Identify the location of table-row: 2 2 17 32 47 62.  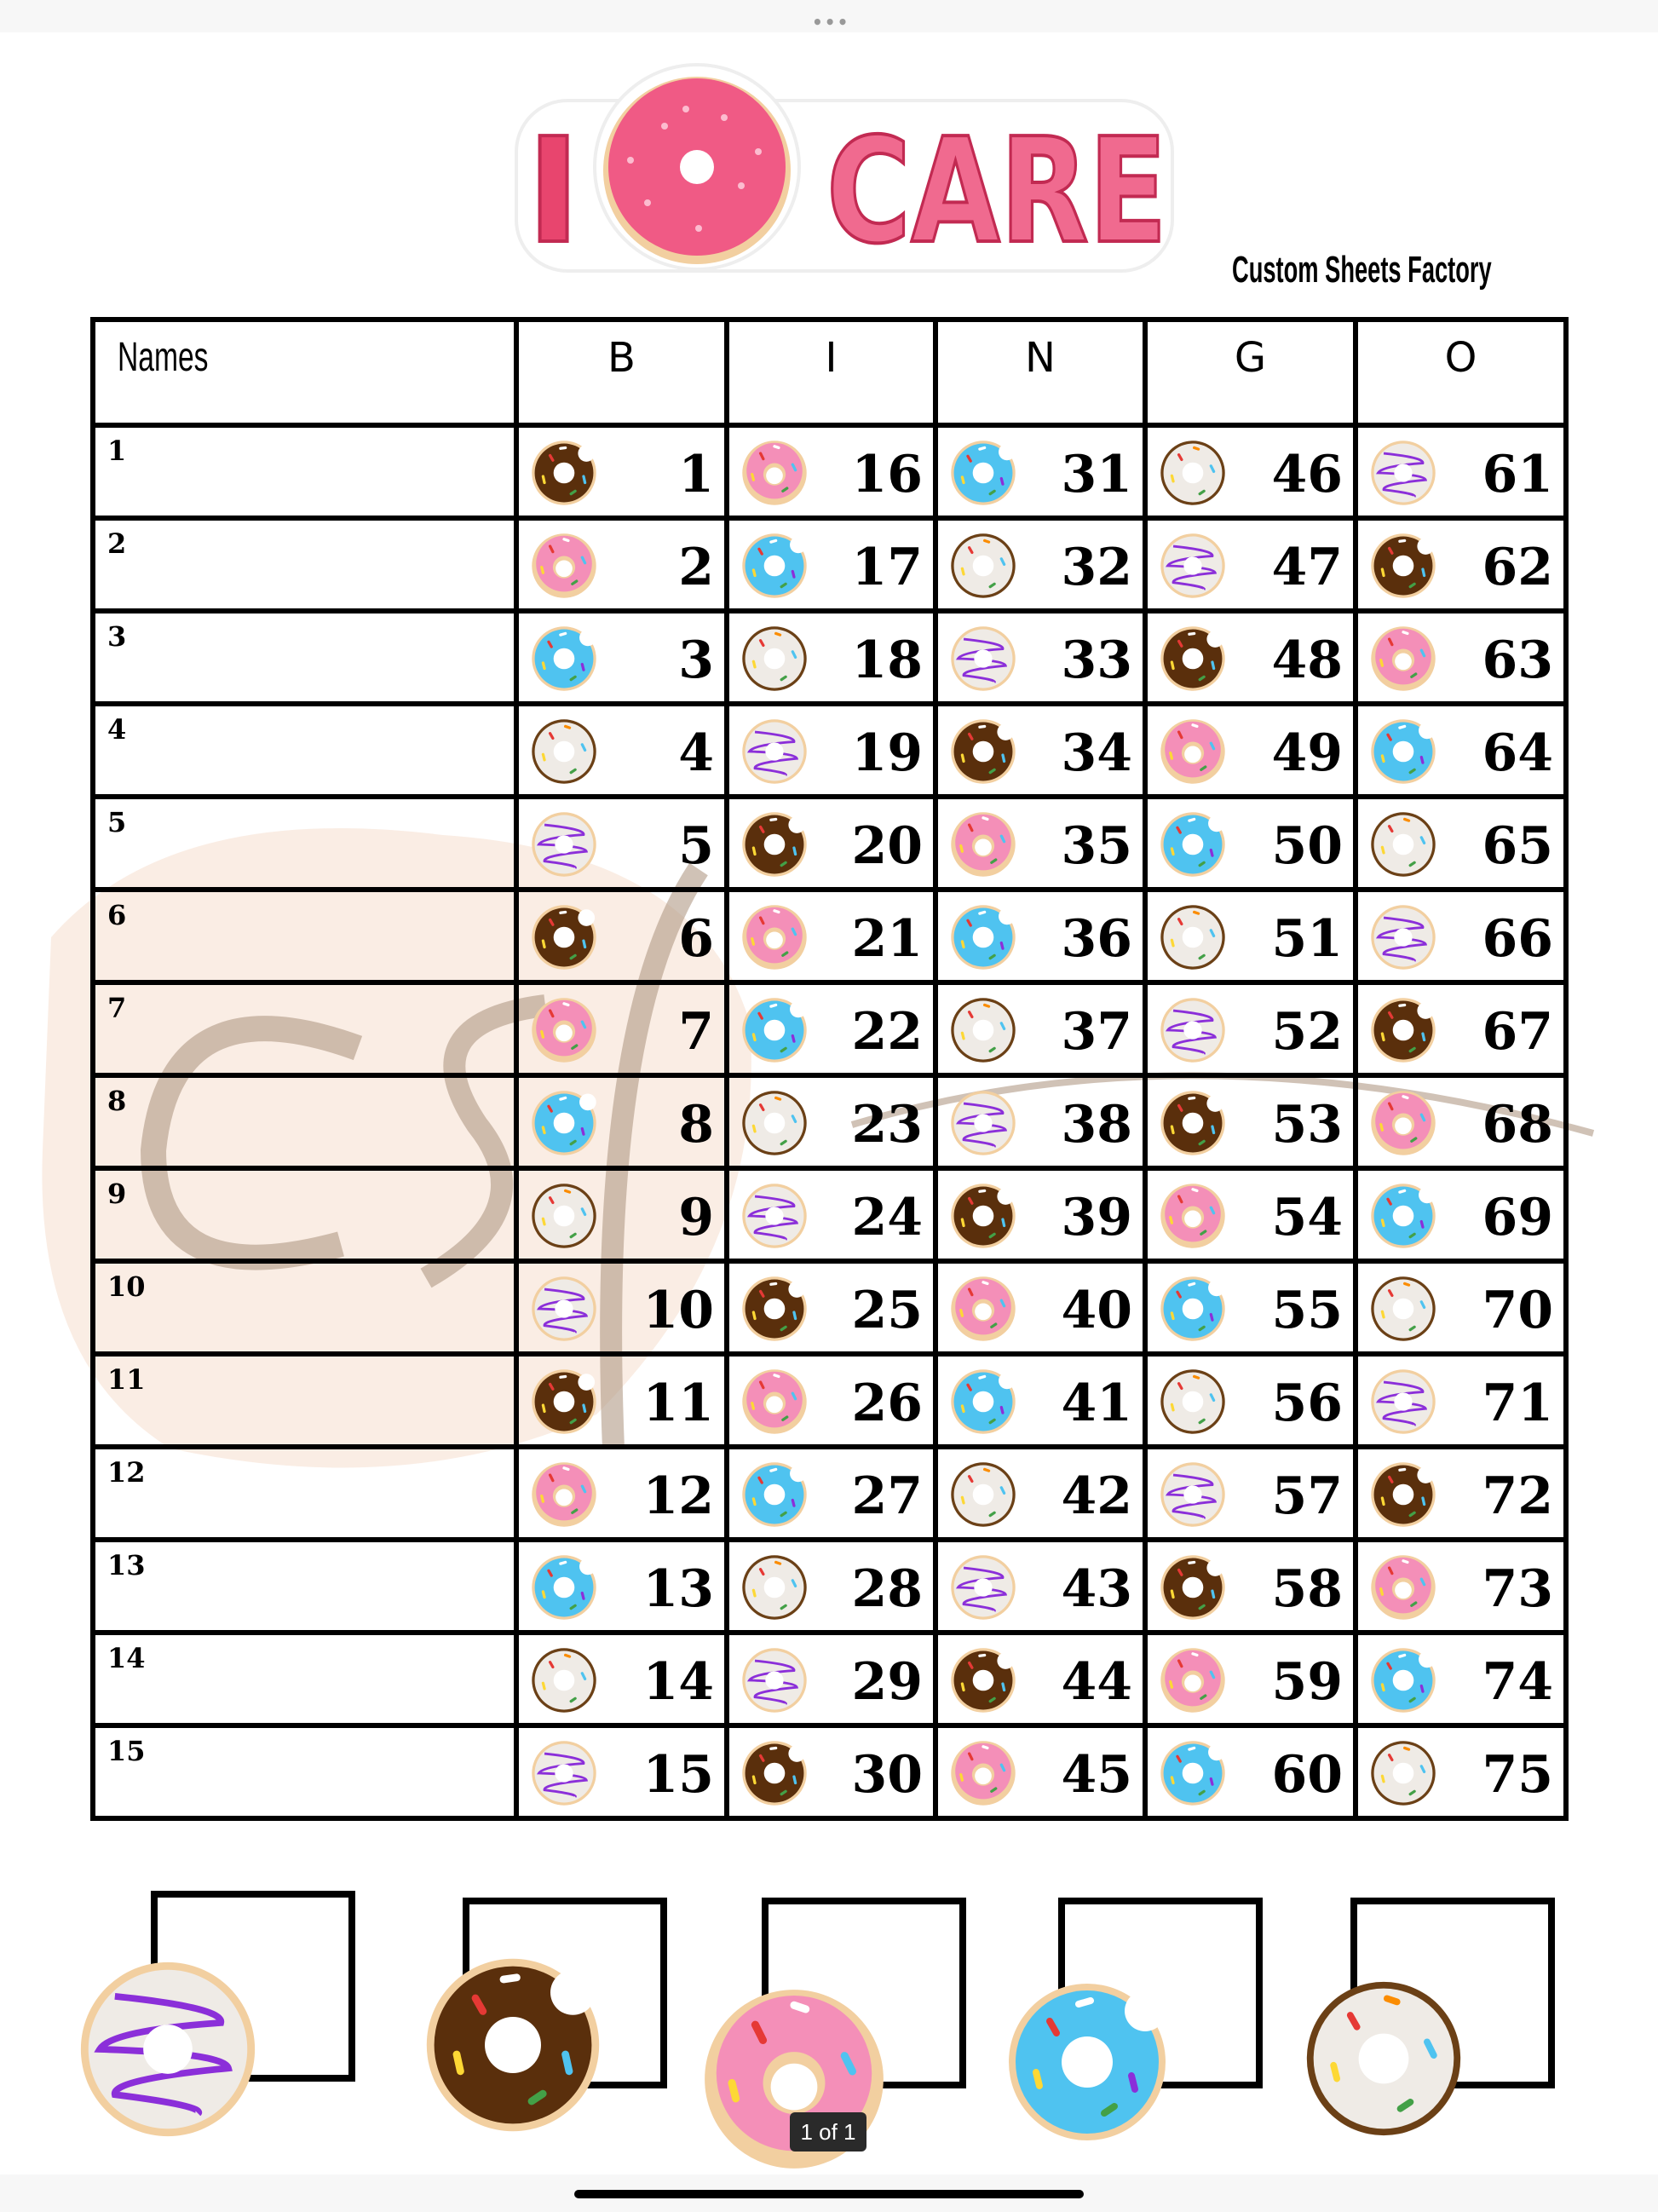
(829, 564).